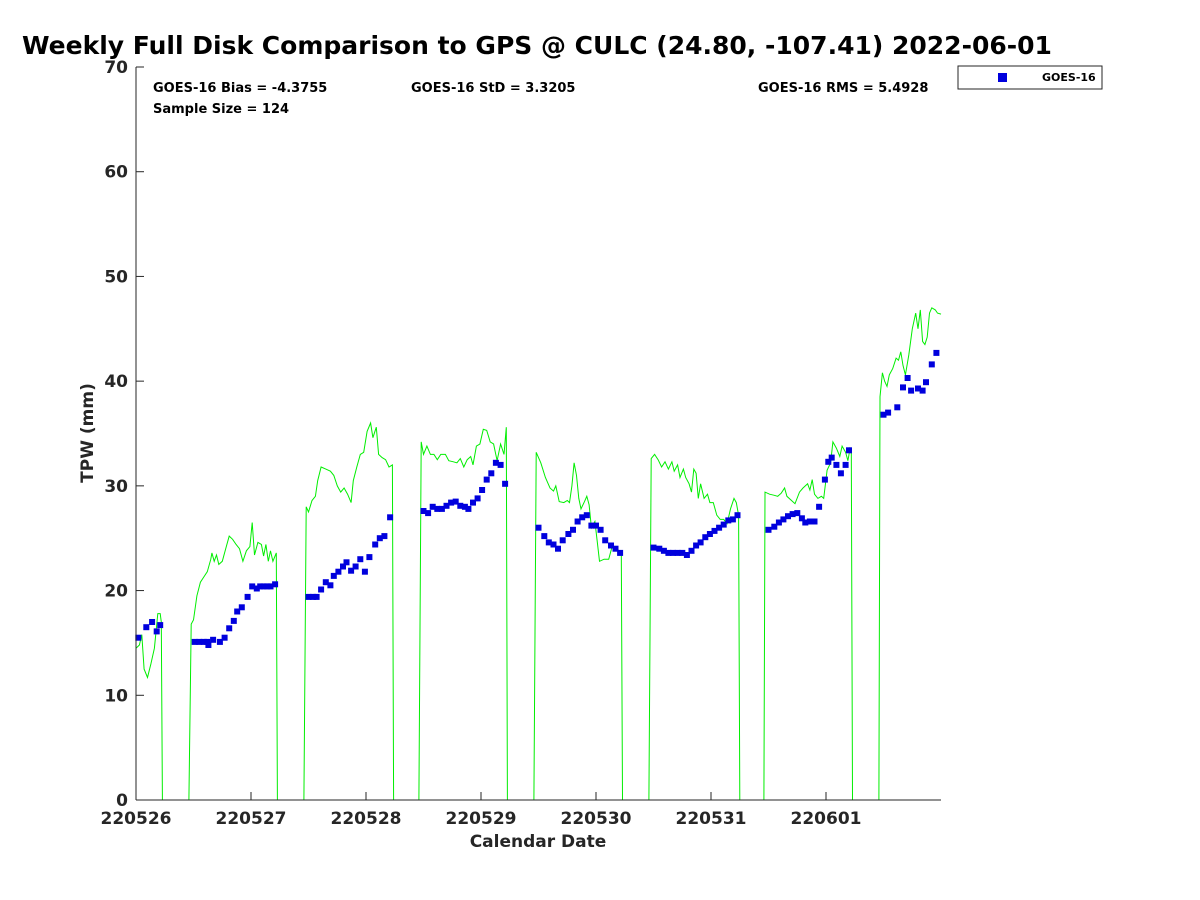  Describe the element at coordinates (116, 68) in the screenshot. I see `y-tick-label: 70` at that location.